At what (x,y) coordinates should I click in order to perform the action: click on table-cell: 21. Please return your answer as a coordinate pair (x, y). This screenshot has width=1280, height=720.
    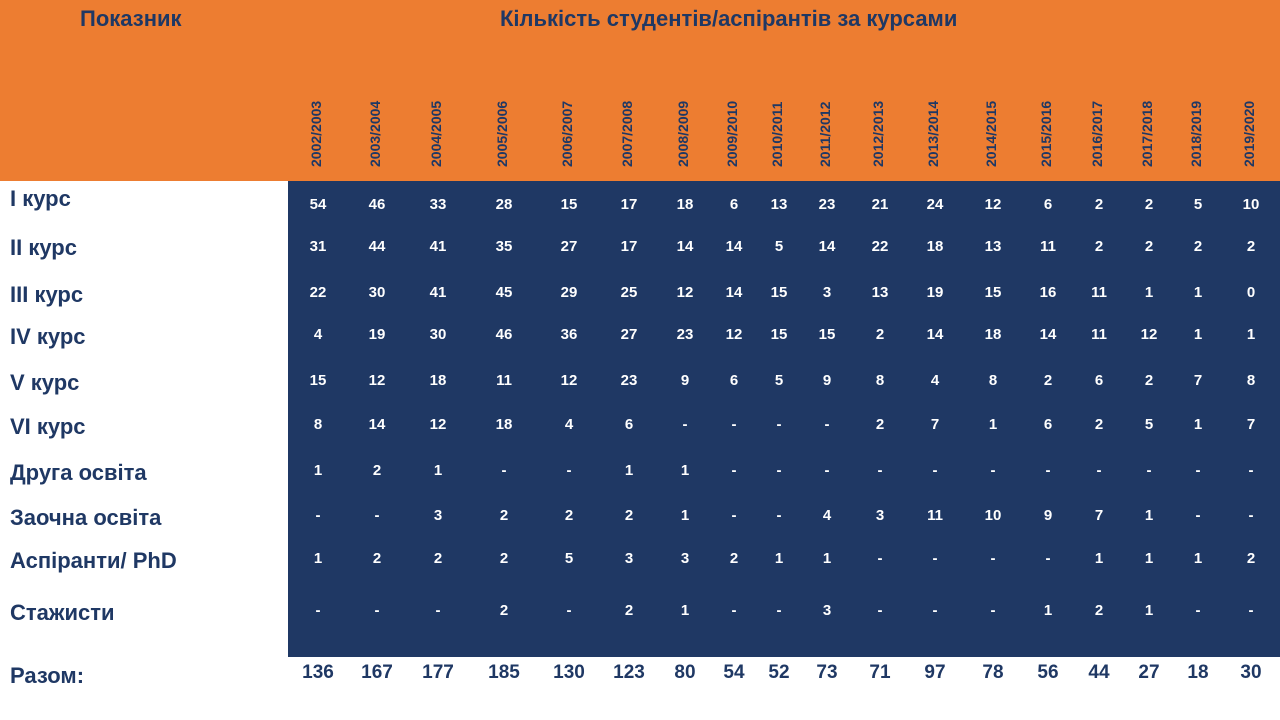
    Looking at the image, I should click on (880, 204).